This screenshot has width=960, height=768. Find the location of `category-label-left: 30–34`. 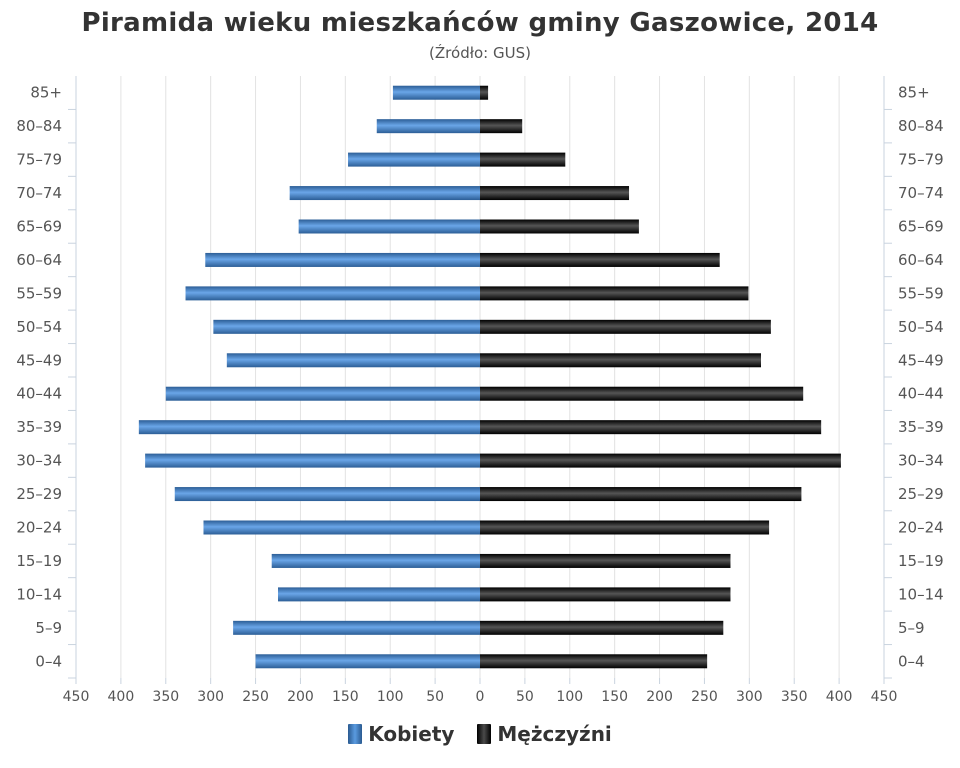

category-label-left: 30–34 is located at coordinates (39, 461).